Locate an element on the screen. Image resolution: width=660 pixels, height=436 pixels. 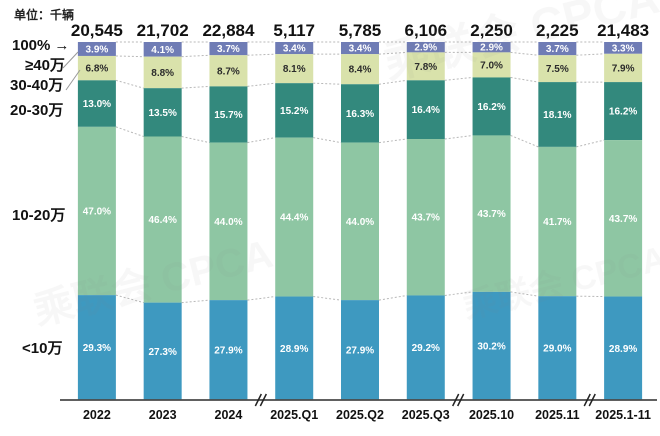
x-axis-label: 2022 is located at coordinates (97, 415).